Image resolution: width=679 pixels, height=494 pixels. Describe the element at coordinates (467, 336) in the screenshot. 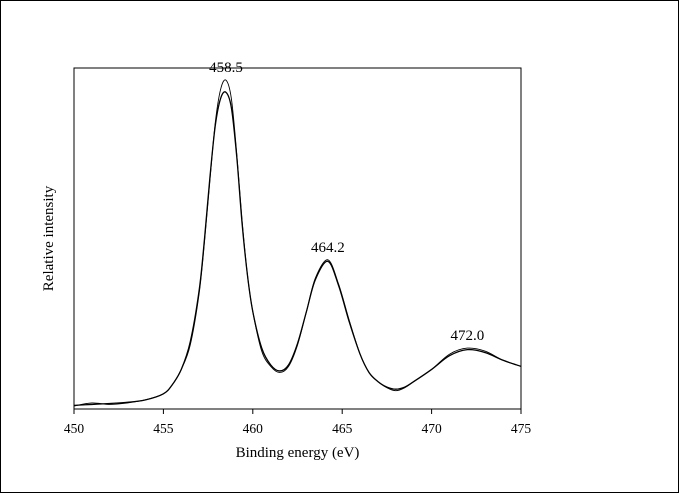

I see `peak-label: 472.0` at that location.